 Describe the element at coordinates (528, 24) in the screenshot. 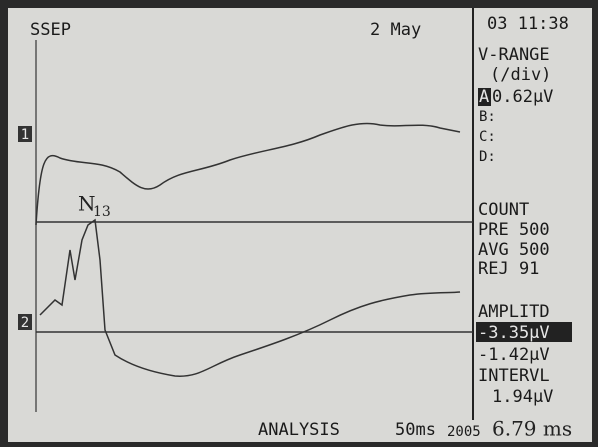

I see `time: 03 11:38` at that location.